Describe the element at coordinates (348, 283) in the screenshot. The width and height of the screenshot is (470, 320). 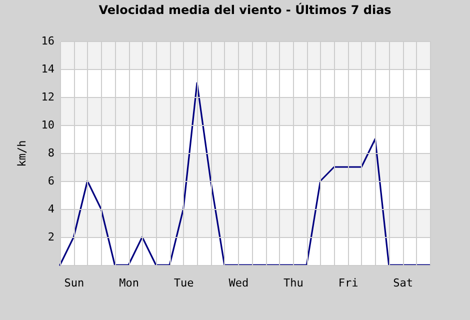
I see `x-tick-label: Fri` at that location.